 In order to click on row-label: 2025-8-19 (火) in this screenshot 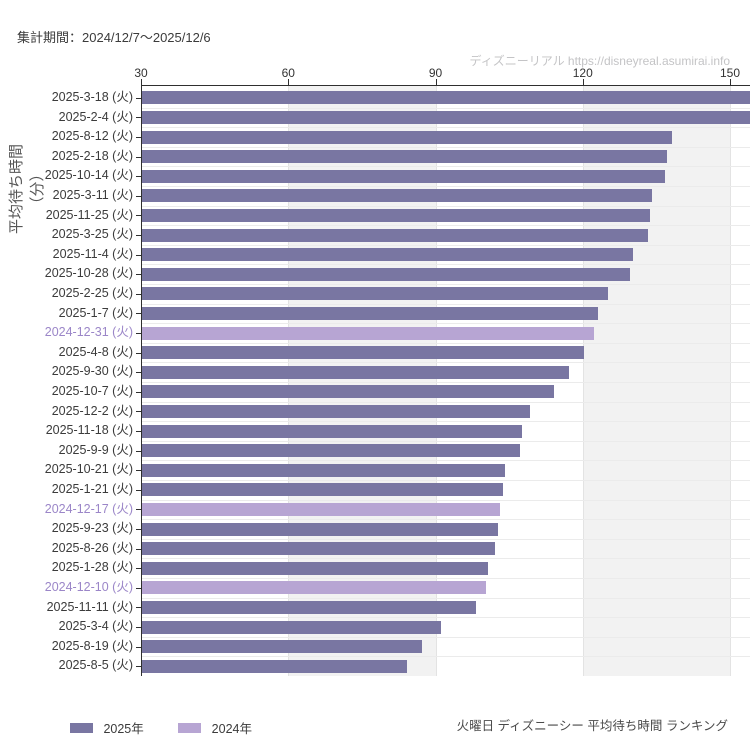, I will do `click(92, 645)`.